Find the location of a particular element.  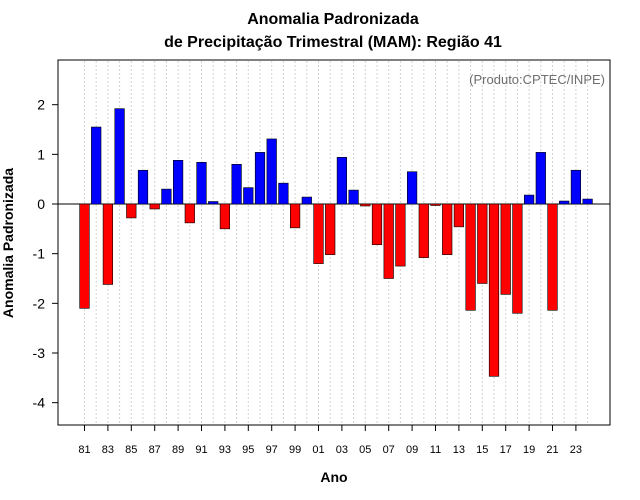

x-tick-label-19: 19 is located at coordinates (529, 450).